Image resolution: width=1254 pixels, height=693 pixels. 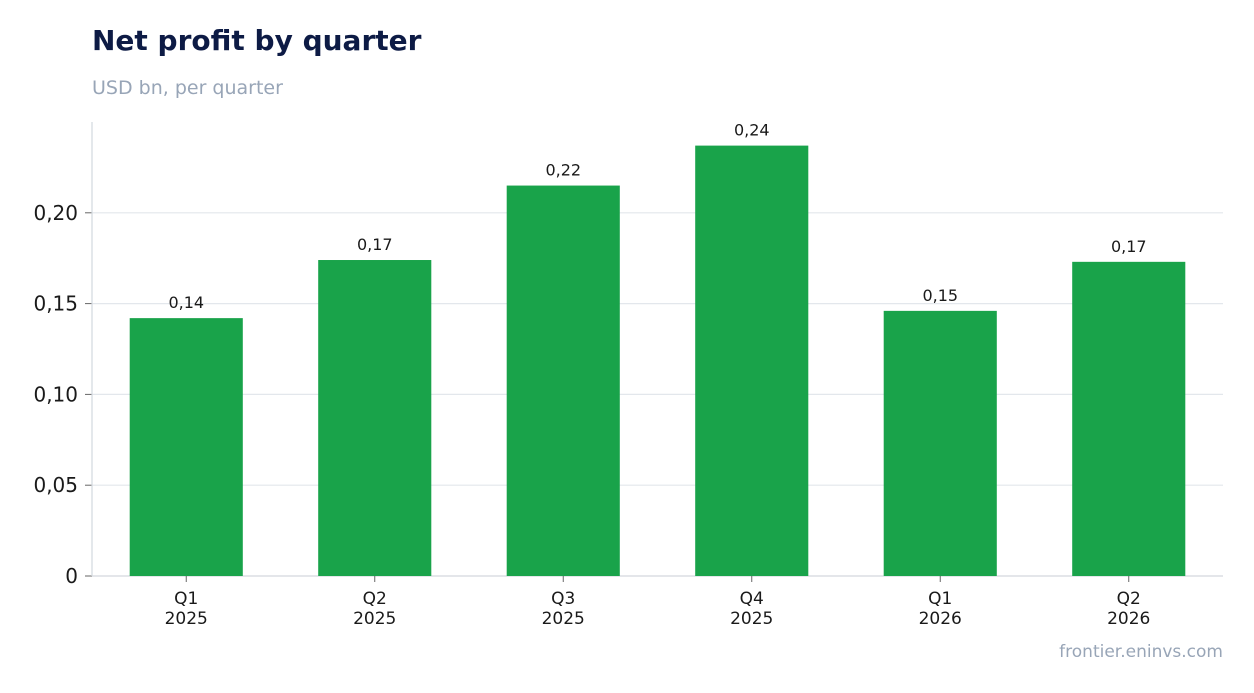 What do you see at coordinates (71, 576) in the screenshot?
I see `y-tick-label: 0` at bounding box center [71, 576].